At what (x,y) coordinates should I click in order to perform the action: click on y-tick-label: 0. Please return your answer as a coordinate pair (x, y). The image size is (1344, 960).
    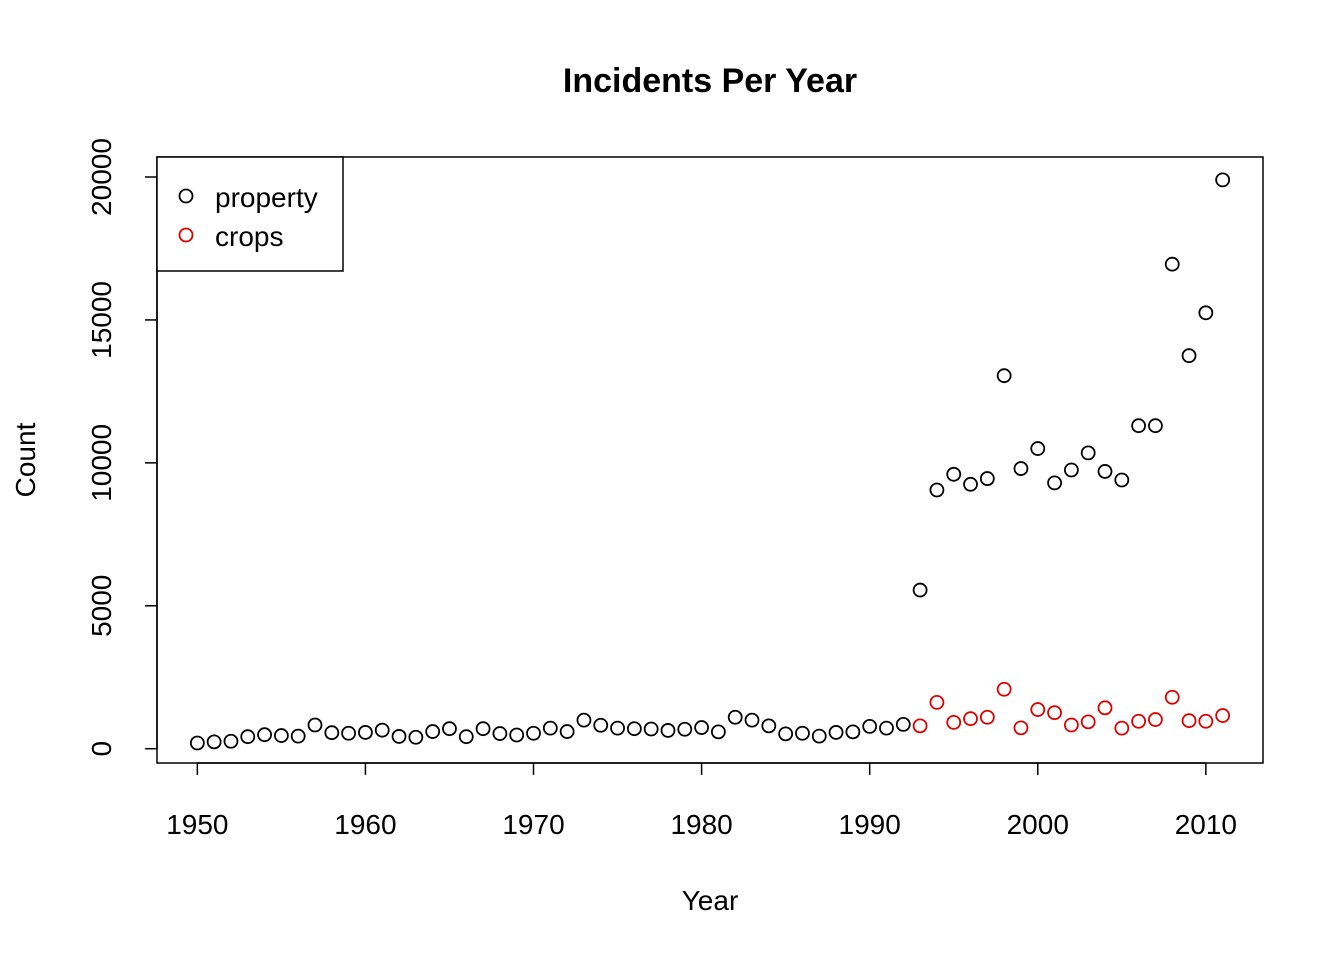
    Looking at the image, I should click on (101, 749).